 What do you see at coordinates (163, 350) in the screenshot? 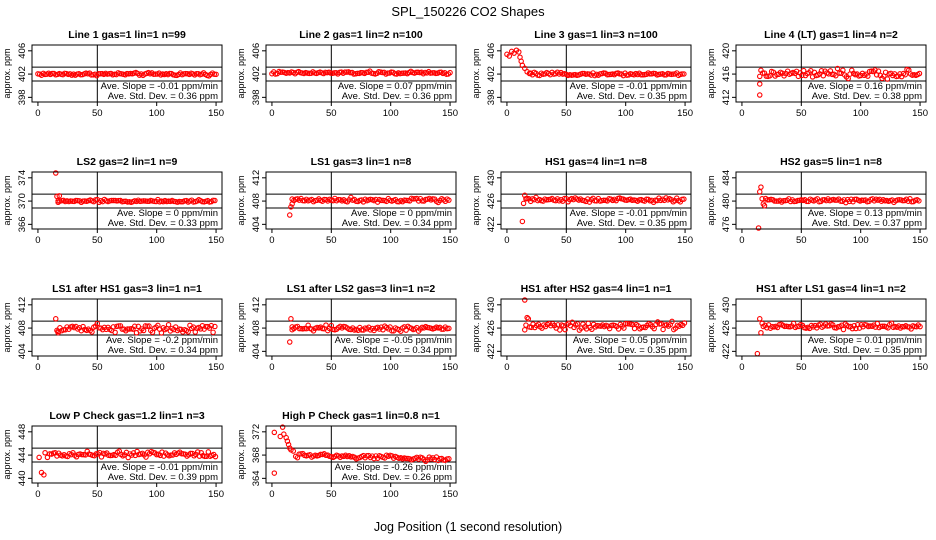
I see `stats-label: Ave. Std. Dev. = 0.34 ppm` at bounding box center [163, 350].